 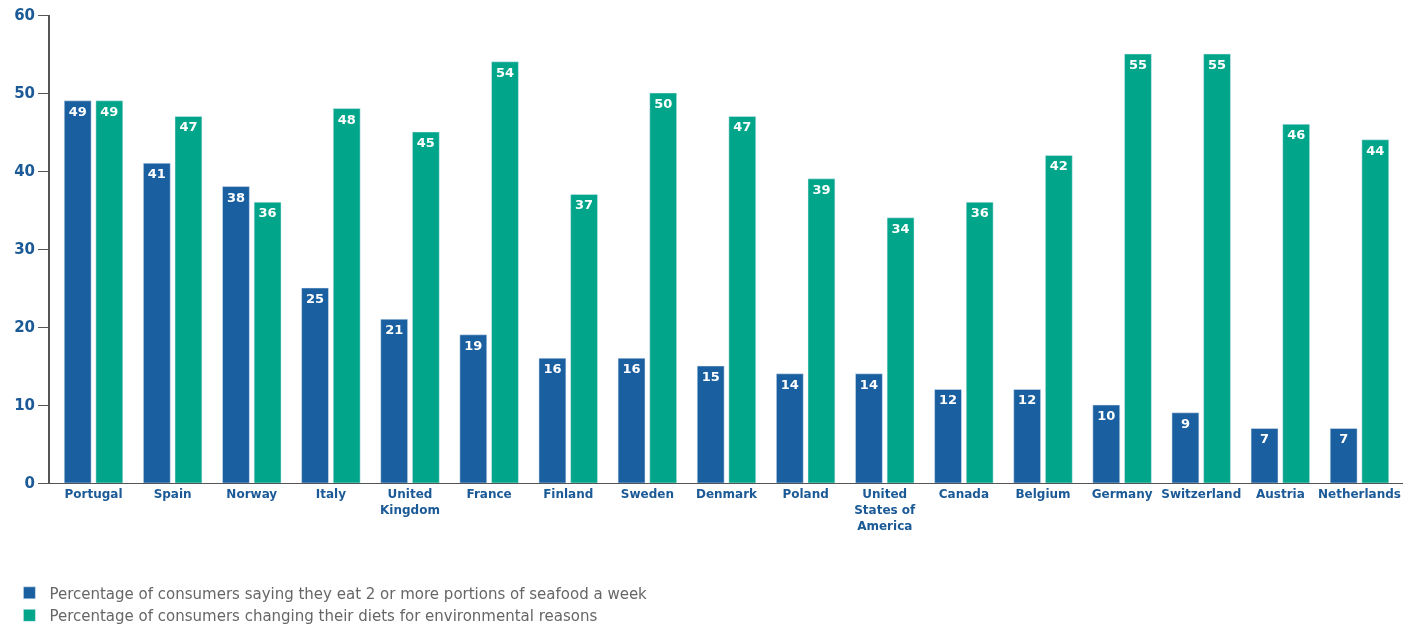 What do you see at coordinates (1375, 150) in the screenshot?
I see `data-label: 44` at bounding box center [1375, 150].